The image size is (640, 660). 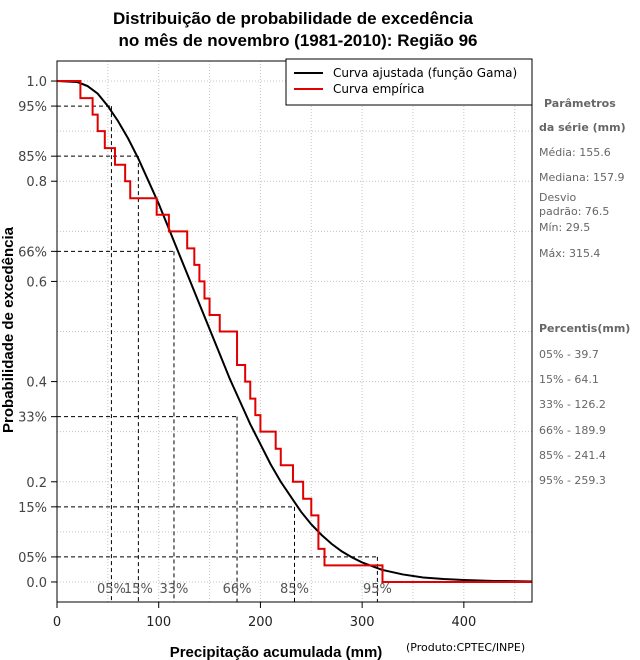 I want to click on params-heading-1: Parâmetros, so click(x=580, y=103).